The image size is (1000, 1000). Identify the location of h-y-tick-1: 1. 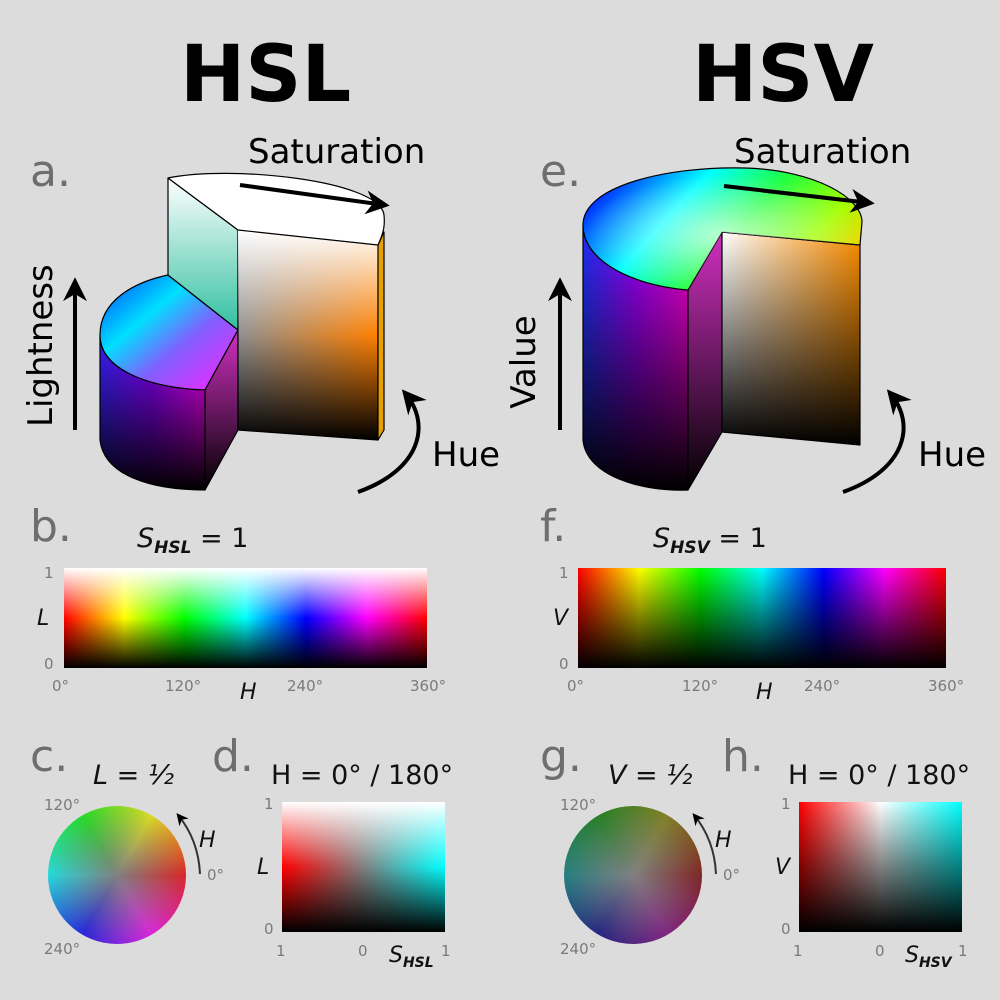
(786, 804).